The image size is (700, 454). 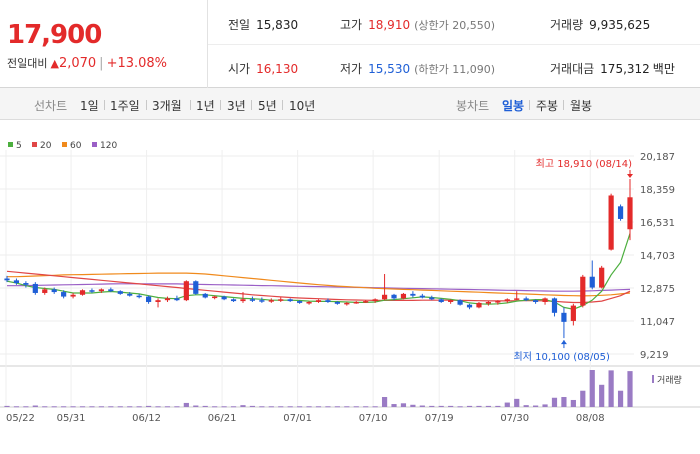 What do you see at coordinates (351, 25) in the screenshot?
I see `high-label: 고가` at bounding box center [351, 25].